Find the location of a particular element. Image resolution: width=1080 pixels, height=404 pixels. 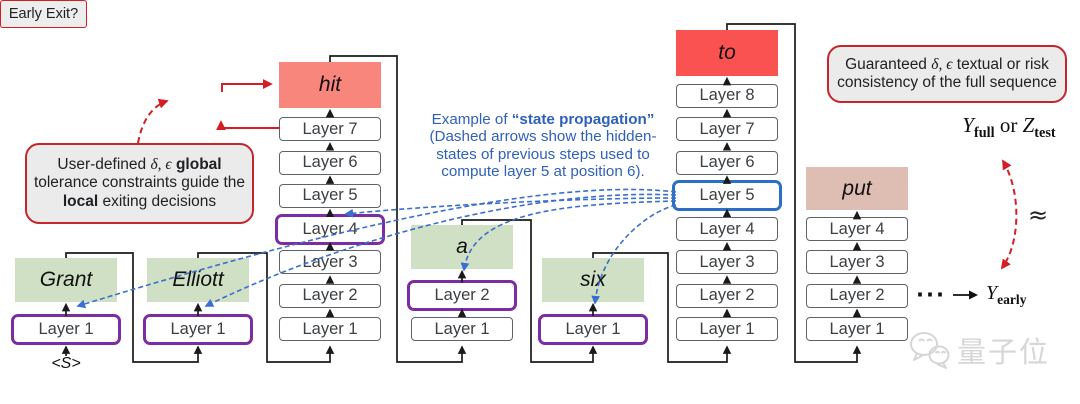

watermark-qbitai: 量子位 is located at coordinates (978, 350).